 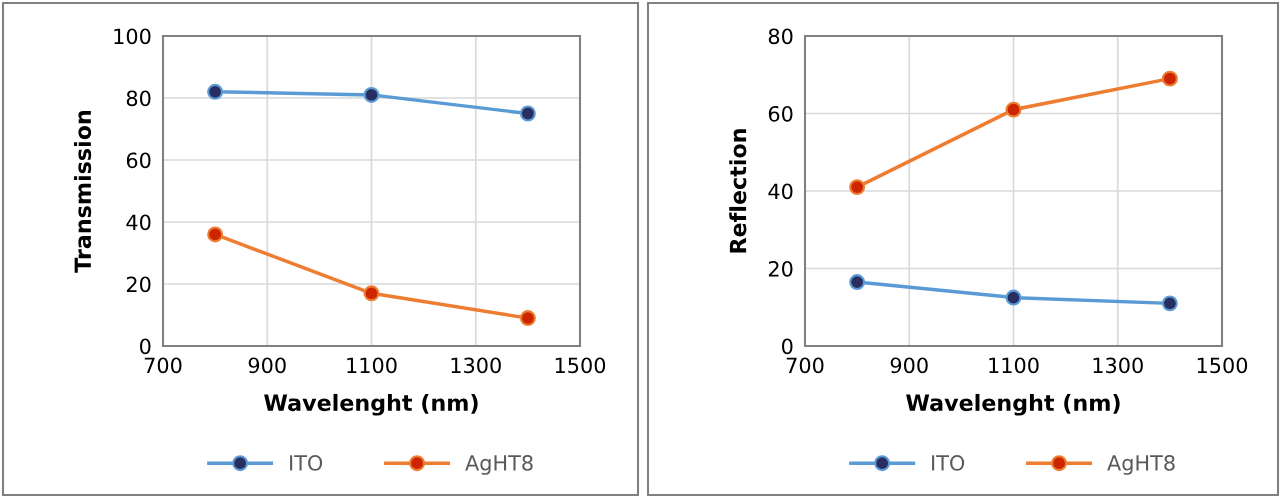 I want to click on y-axis-title: Reflection, so click(x=738, y=191).